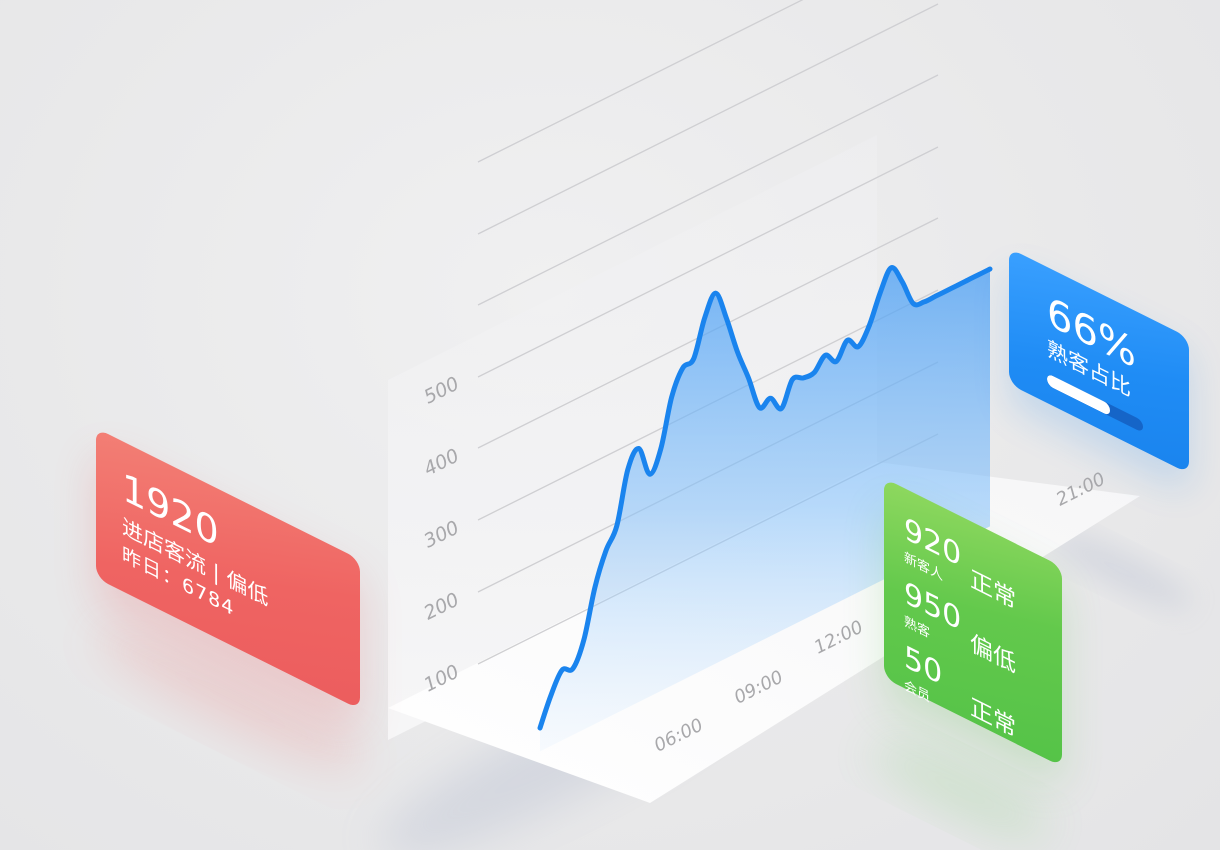 This screenshot has width=1220, height=850. Describe the element at coordinates (993, 654) in the screenshot. I see `breakdown-status: 偏低` at that location.